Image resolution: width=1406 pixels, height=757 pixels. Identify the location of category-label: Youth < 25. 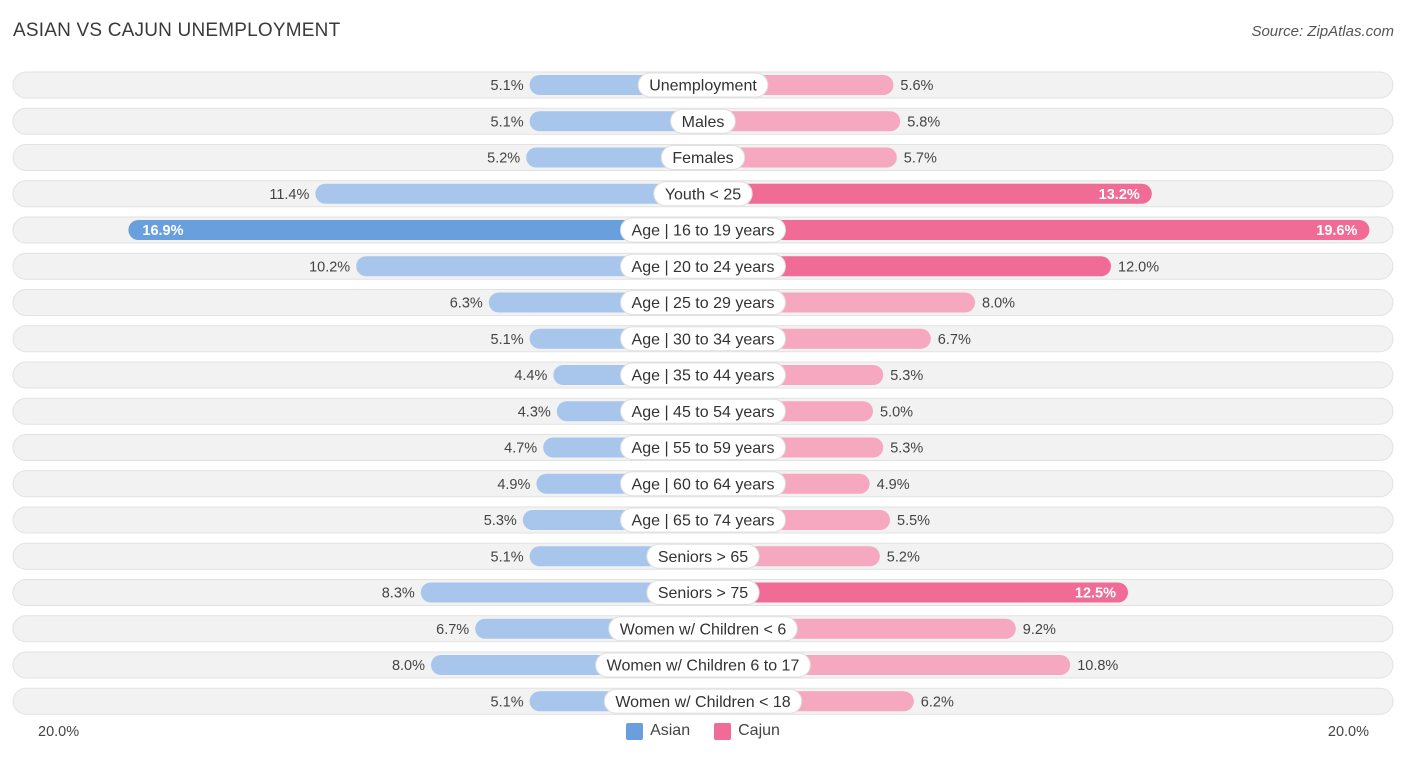
(703, 194).